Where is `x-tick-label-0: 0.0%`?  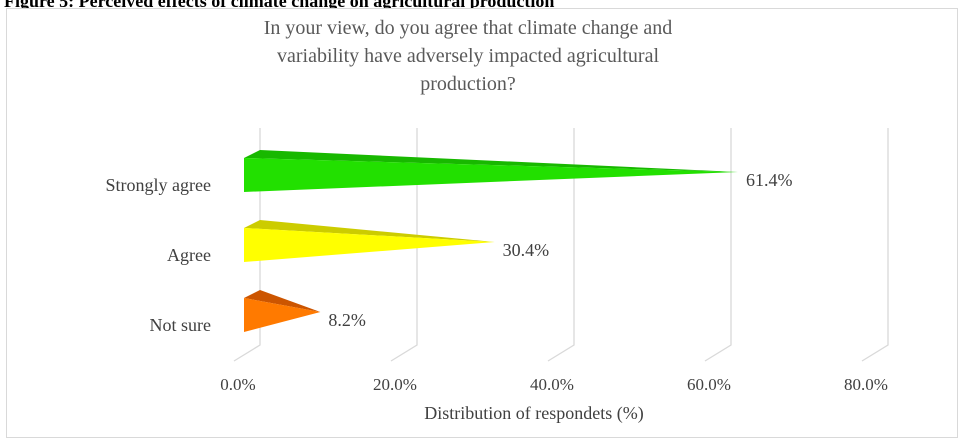 x-tick-label-0: 0.0% is located at coordinates (237, 384).